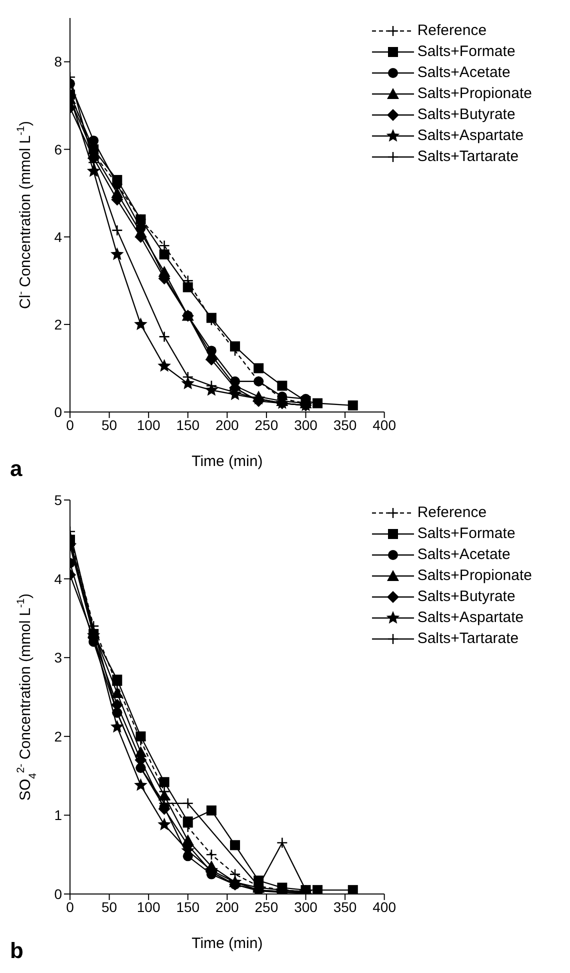 The width and height of the screenshot is (570, 973). I want to click on y-tick-label: 1, so click(58, 815).